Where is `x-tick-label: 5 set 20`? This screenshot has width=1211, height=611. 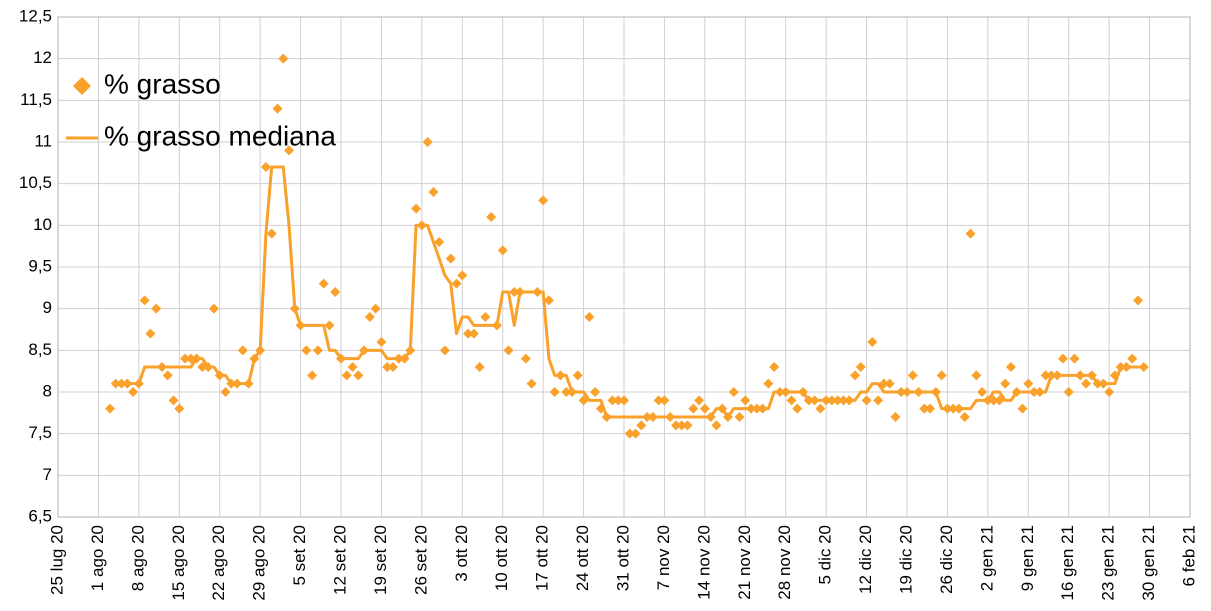 x-tick-label: 5 set 20 is located at coordinates (299, 555).